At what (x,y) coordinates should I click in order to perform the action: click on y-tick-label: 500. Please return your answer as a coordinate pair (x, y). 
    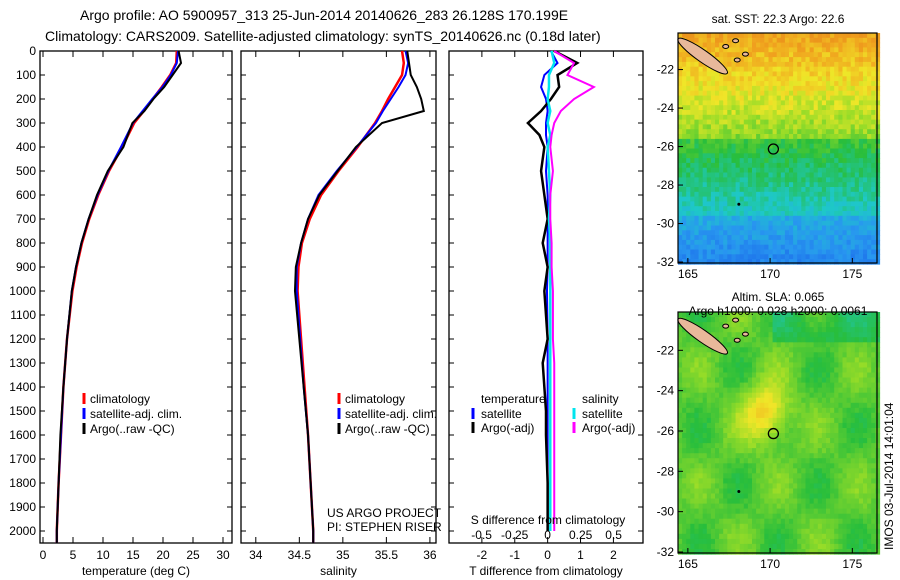
    Looking at the image, I should click on (26, 171).